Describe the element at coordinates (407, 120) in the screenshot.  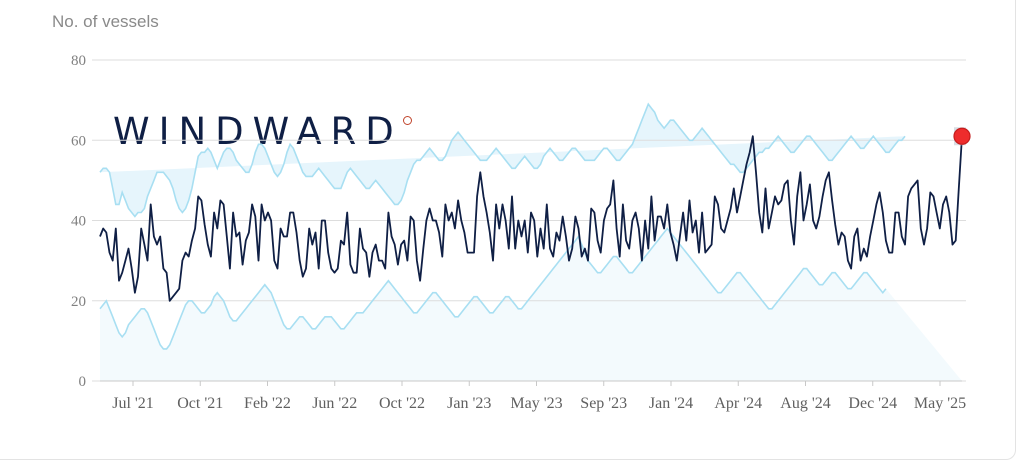
I see `logo-mark-icon` at that location.